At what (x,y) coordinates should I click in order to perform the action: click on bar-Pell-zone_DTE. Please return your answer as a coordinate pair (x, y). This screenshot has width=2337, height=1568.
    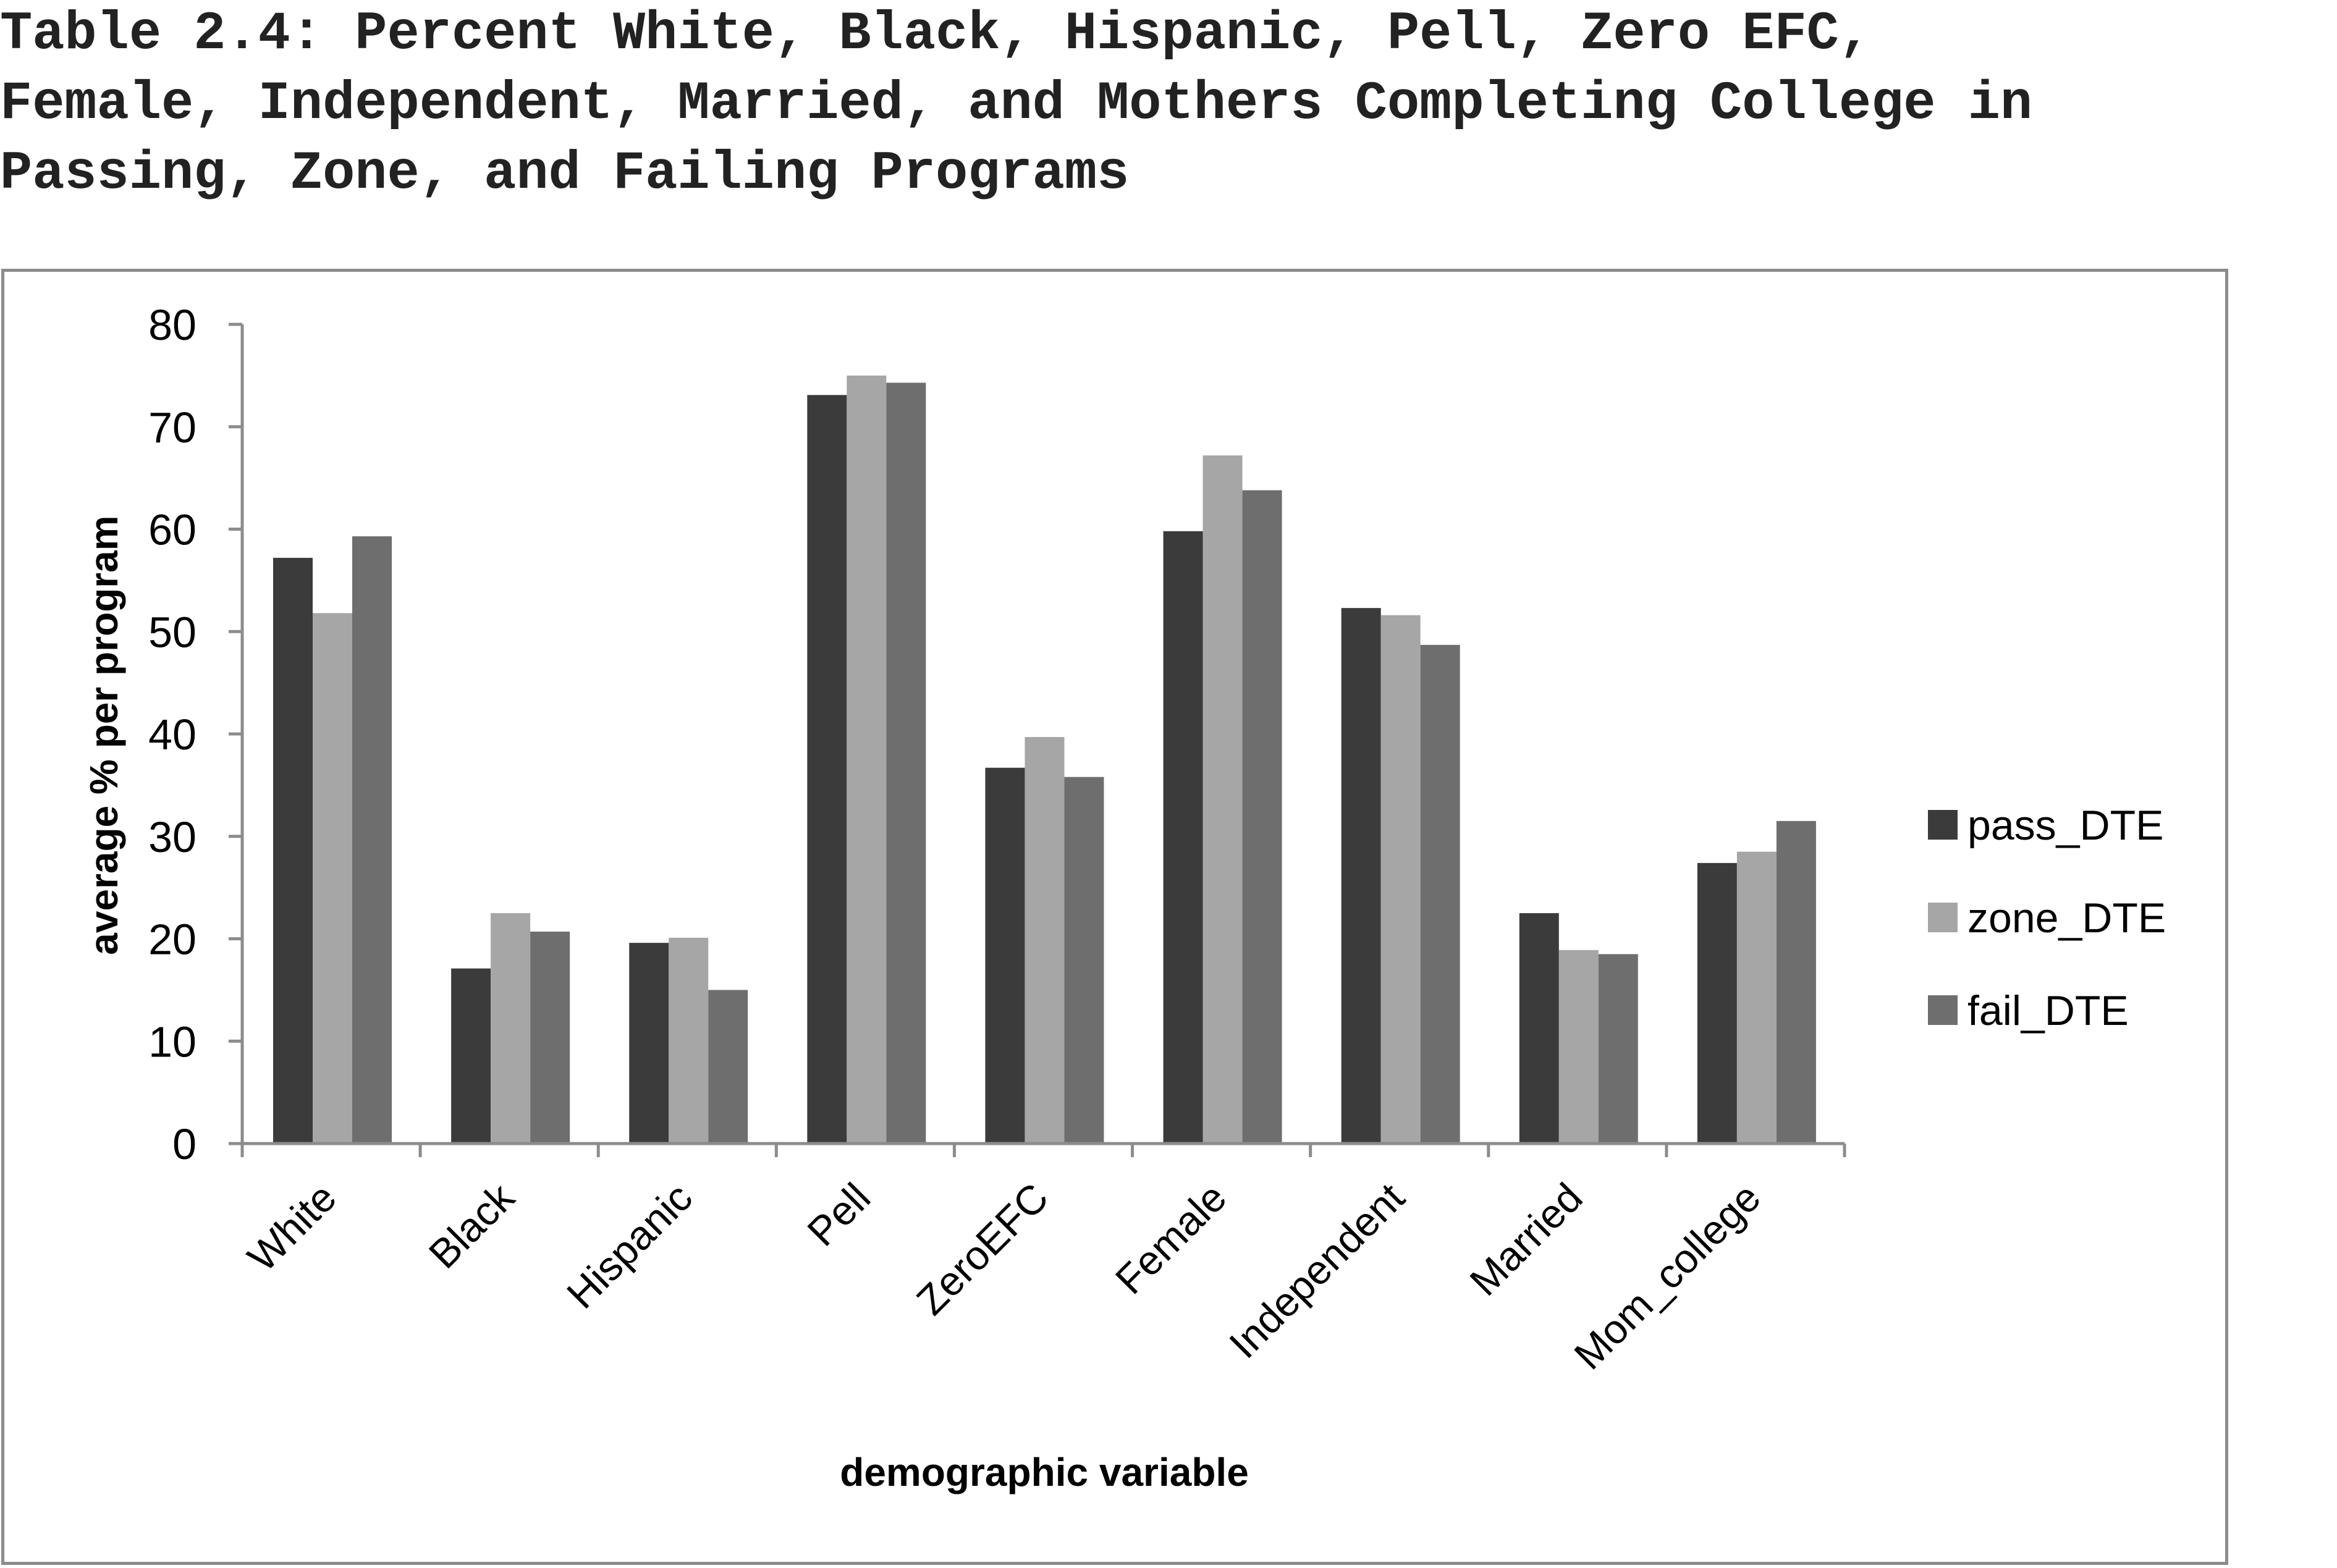
    Looking at the image, I should click on (867, 759).